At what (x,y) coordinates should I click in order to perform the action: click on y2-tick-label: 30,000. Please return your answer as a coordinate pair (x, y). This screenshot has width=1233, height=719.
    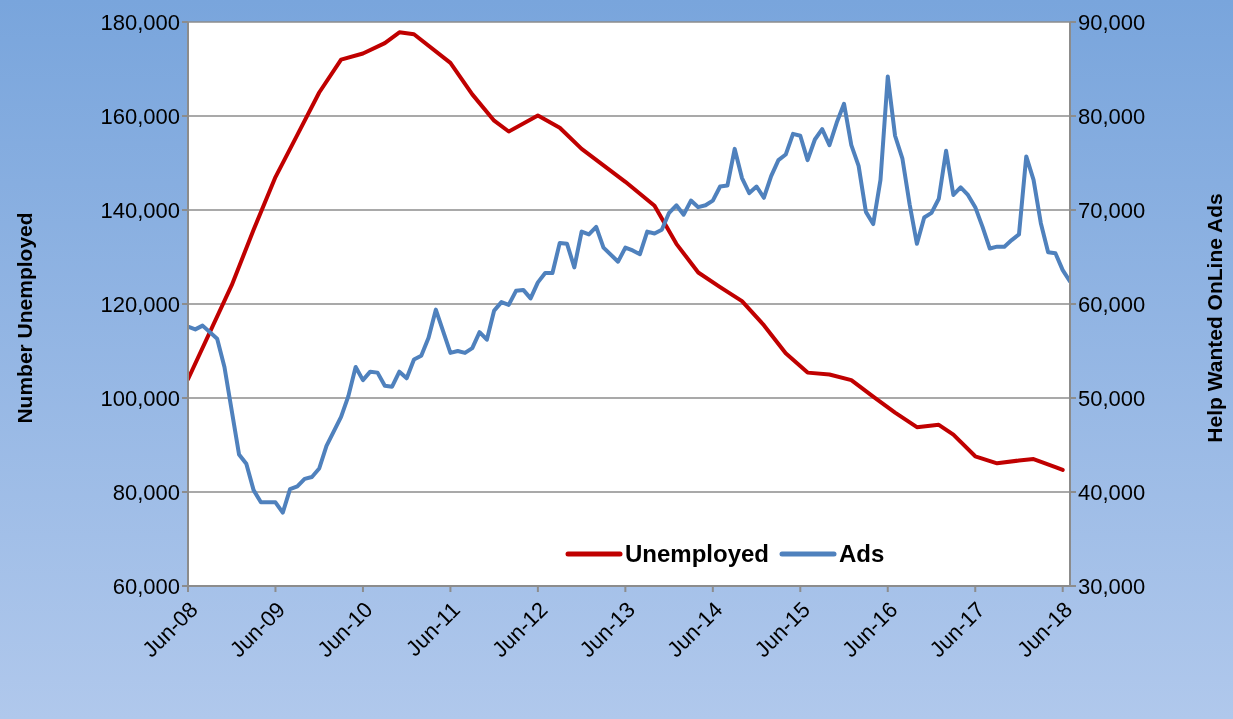
    Looking at the image, I should click on (1112, 586).